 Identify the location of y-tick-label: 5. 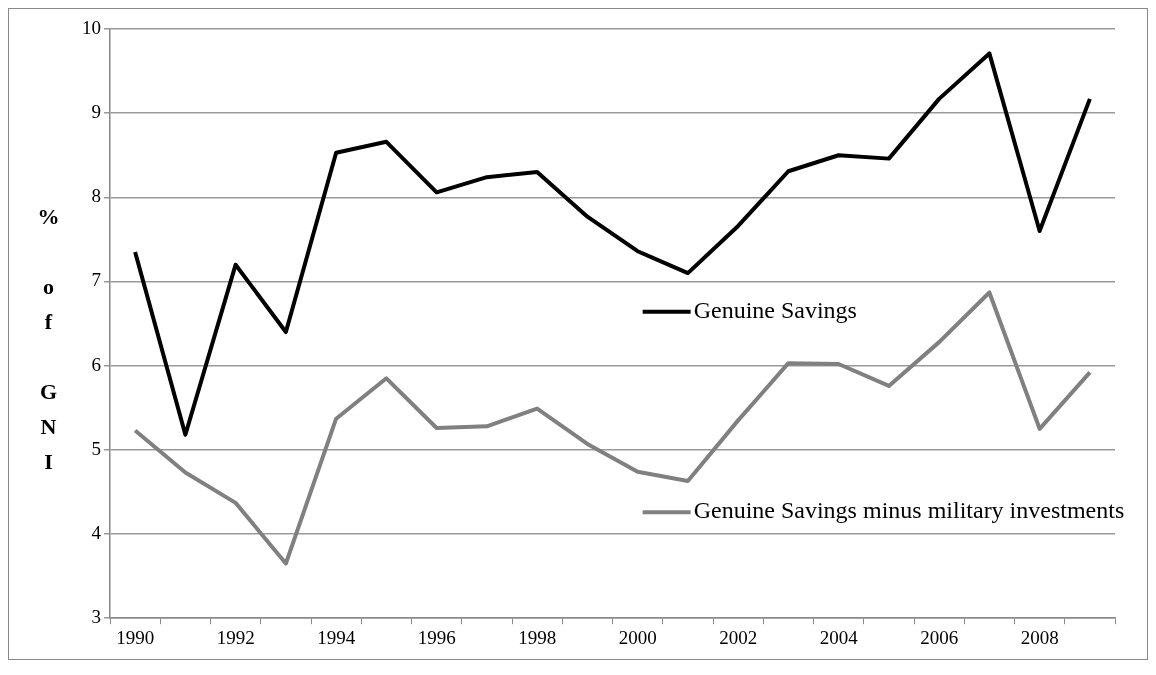
(96, 448).